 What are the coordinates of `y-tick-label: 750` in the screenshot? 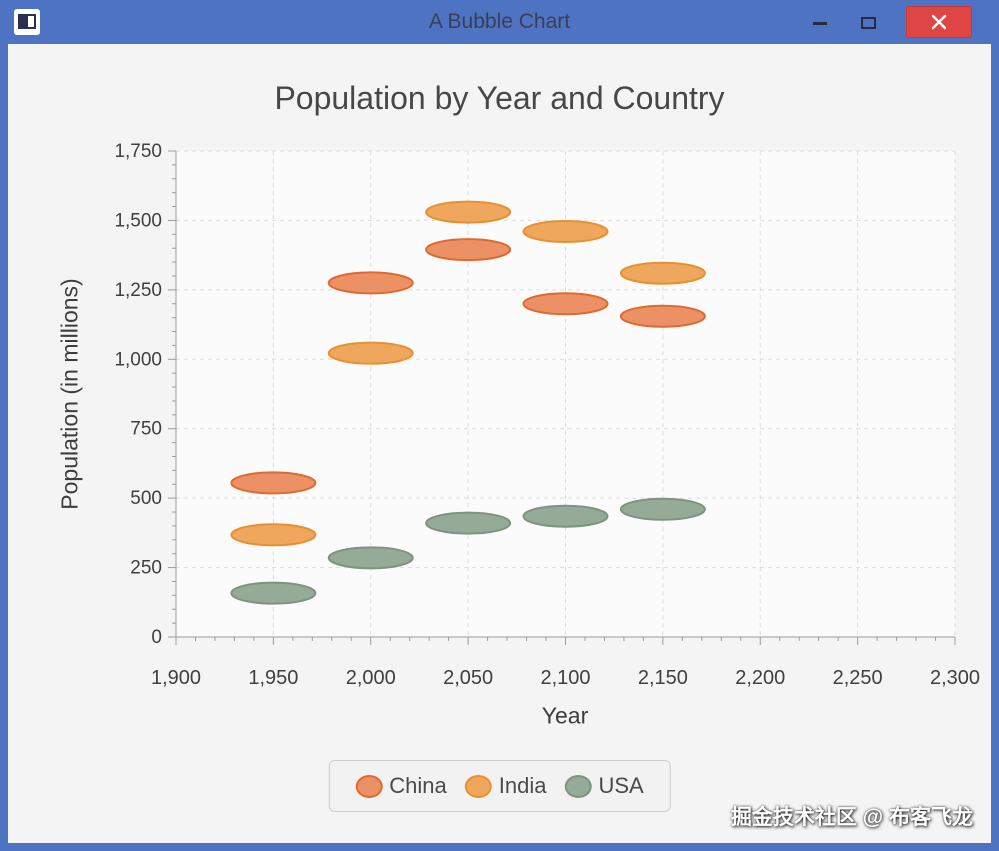 It's located at (146, 429).